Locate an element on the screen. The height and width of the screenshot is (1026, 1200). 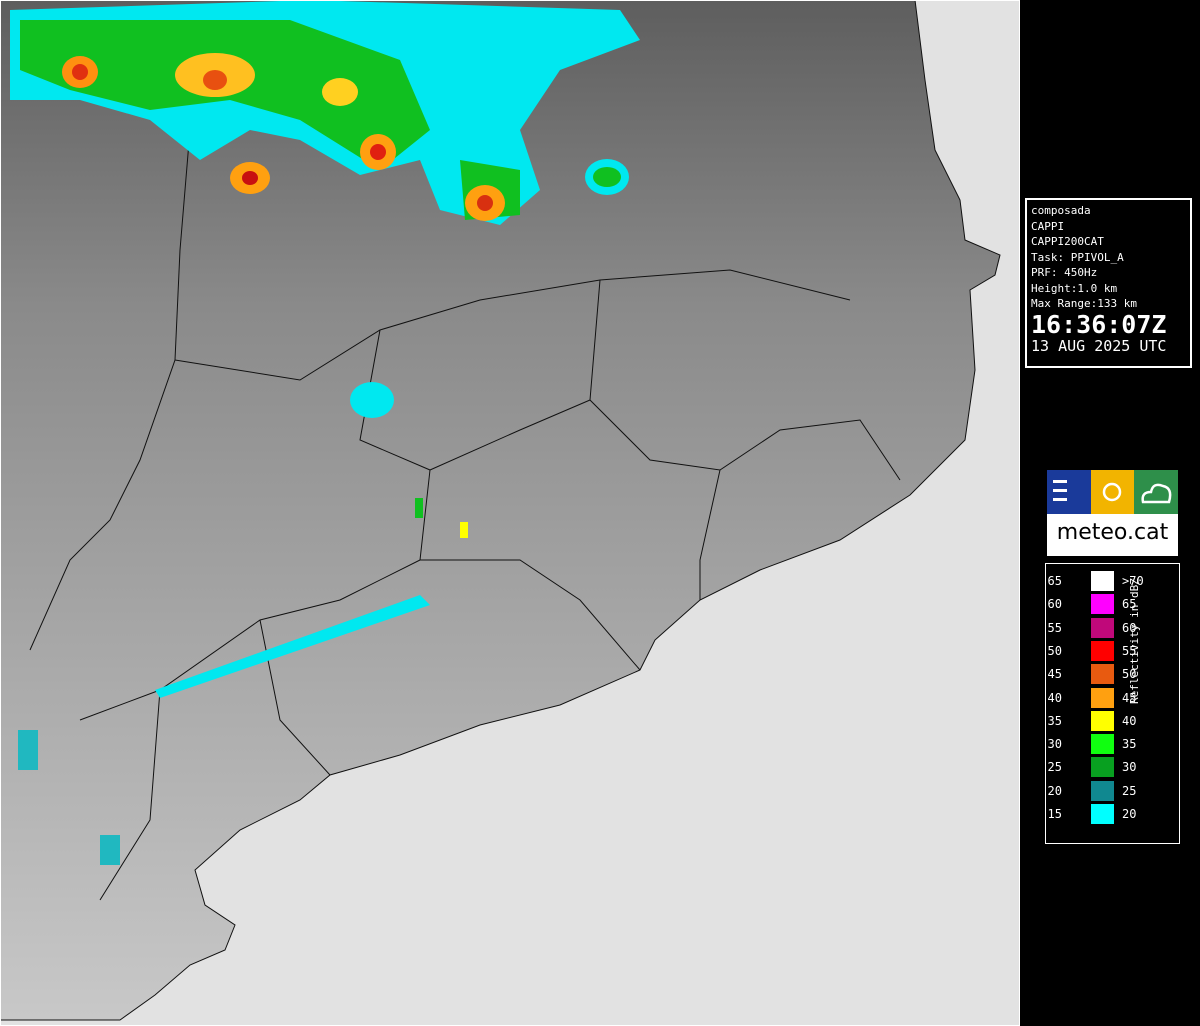
legend-high: 35 is located at coordinates (1129, 744).